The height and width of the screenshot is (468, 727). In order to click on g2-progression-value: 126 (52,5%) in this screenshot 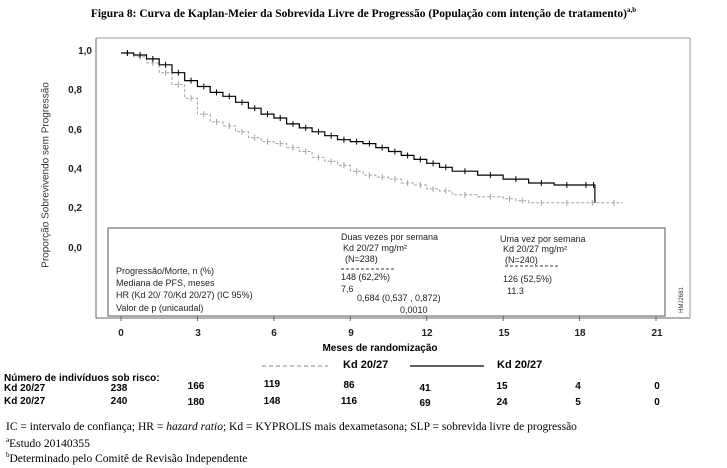, I will do `click(528, 279)`.